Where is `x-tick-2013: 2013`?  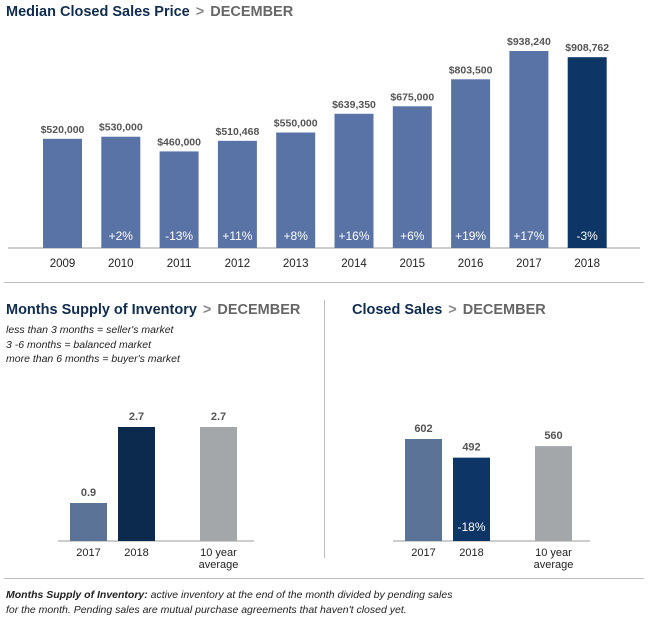 x-tick-2013: 2013 is located at coordinates (296, 264).